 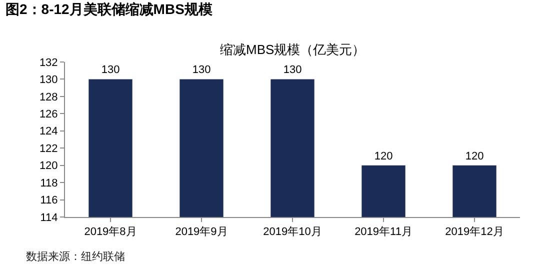 I want to click on y-tick-label: 120, so click(x=48, y=166).